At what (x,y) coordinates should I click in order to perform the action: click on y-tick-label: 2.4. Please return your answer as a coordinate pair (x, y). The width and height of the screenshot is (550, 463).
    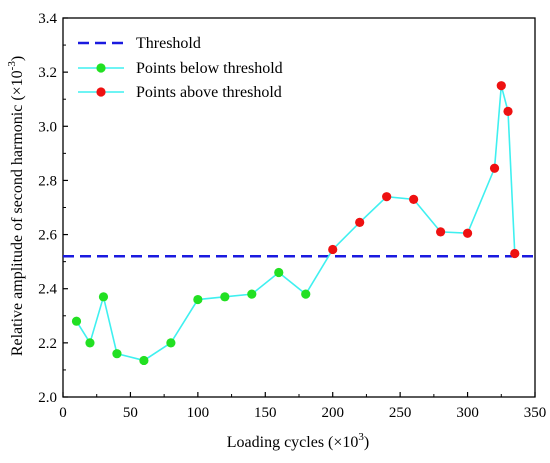
    Looking at the image, I should click on (47, 290).